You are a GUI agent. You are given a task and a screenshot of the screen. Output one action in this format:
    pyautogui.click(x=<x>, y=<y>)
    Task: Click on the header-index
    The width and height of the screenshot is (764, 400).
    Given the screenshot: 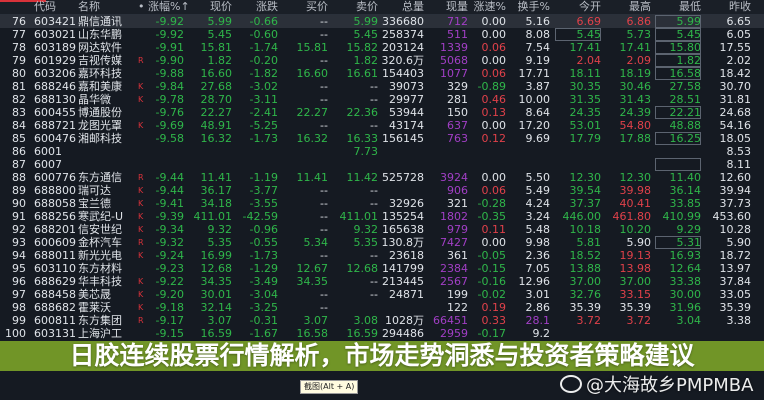 What is the action you would take?
    pyautogui.click(x=14, y=7)
    